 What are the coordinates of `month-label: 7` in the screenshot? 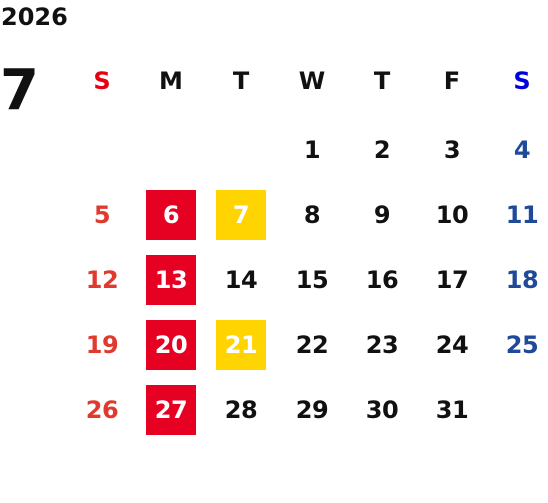 It's located at (19, 90).